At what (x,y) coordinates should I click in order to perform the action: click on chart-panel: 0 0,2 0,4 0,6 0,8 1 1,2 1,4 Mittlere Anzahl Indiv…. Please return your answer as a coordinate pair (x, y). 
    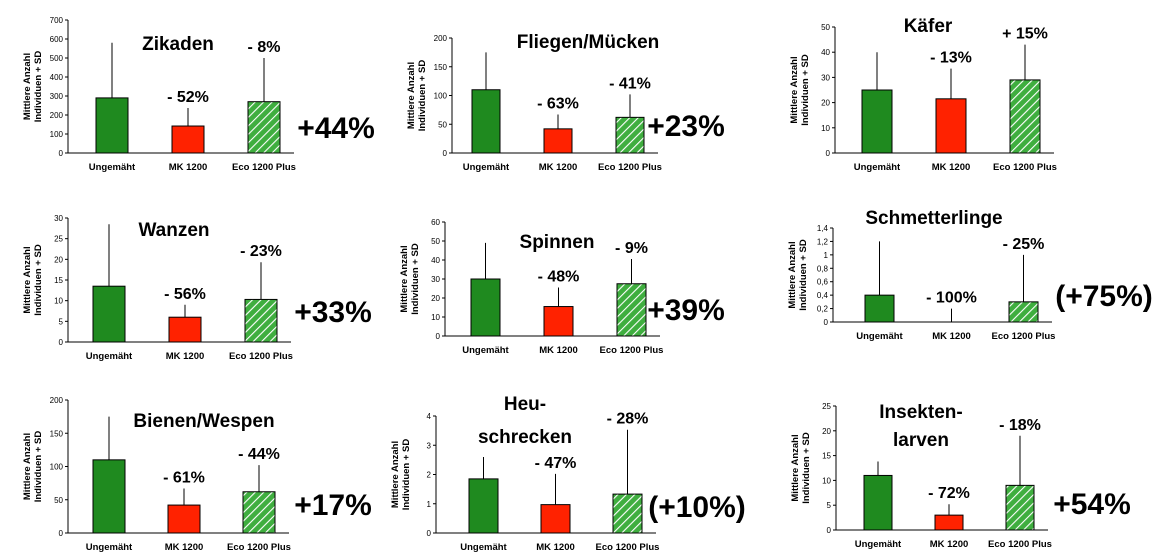
    Looking at the image, I should click on (970, 275).